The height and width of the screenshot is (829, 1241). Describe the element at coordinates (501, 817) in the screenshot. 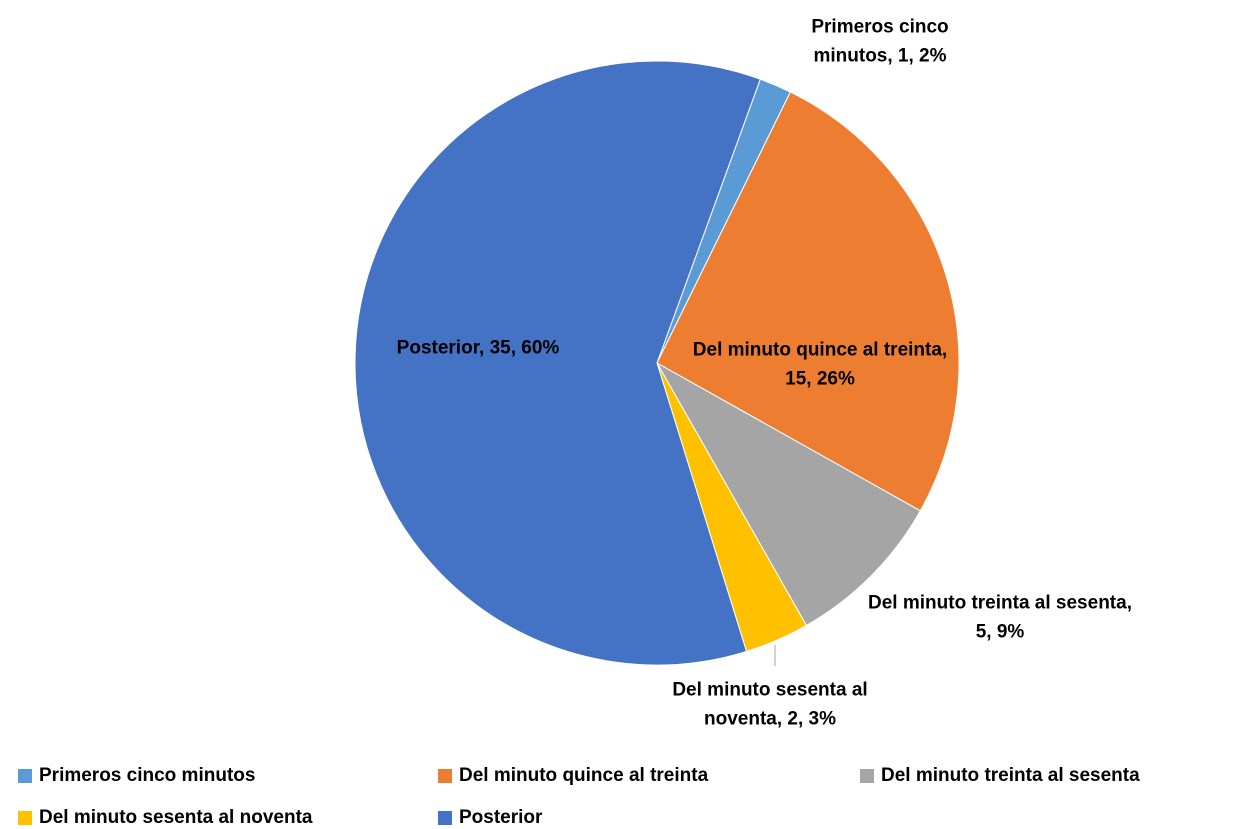

I see `legend-label: Posterior` at that location.